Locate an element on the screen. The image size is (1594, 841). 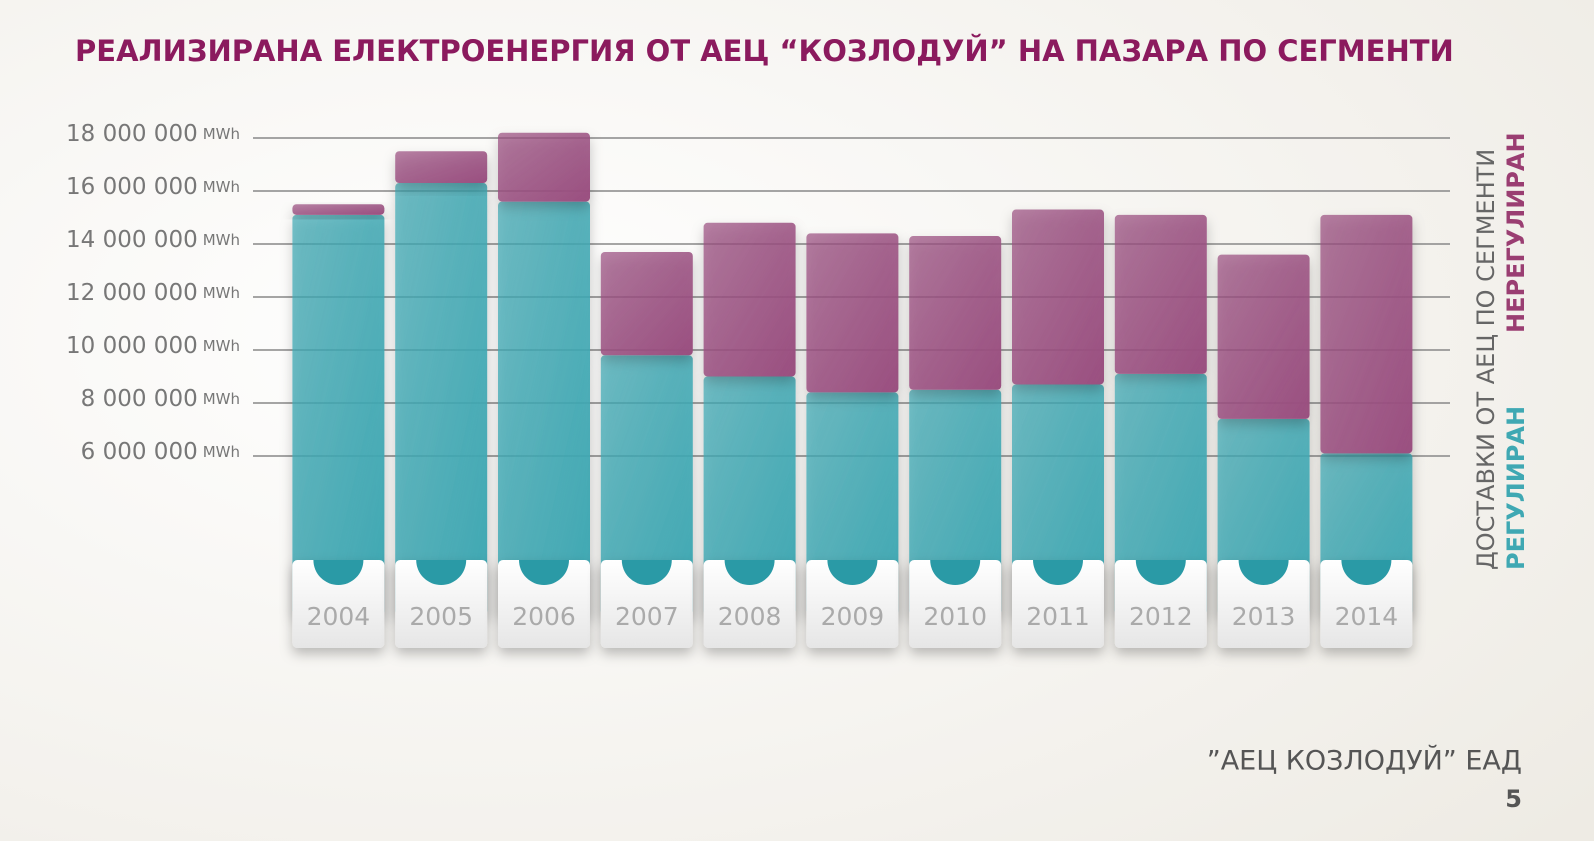
y-tick-value: 10 000 000 is located at coordinates (132, 346).